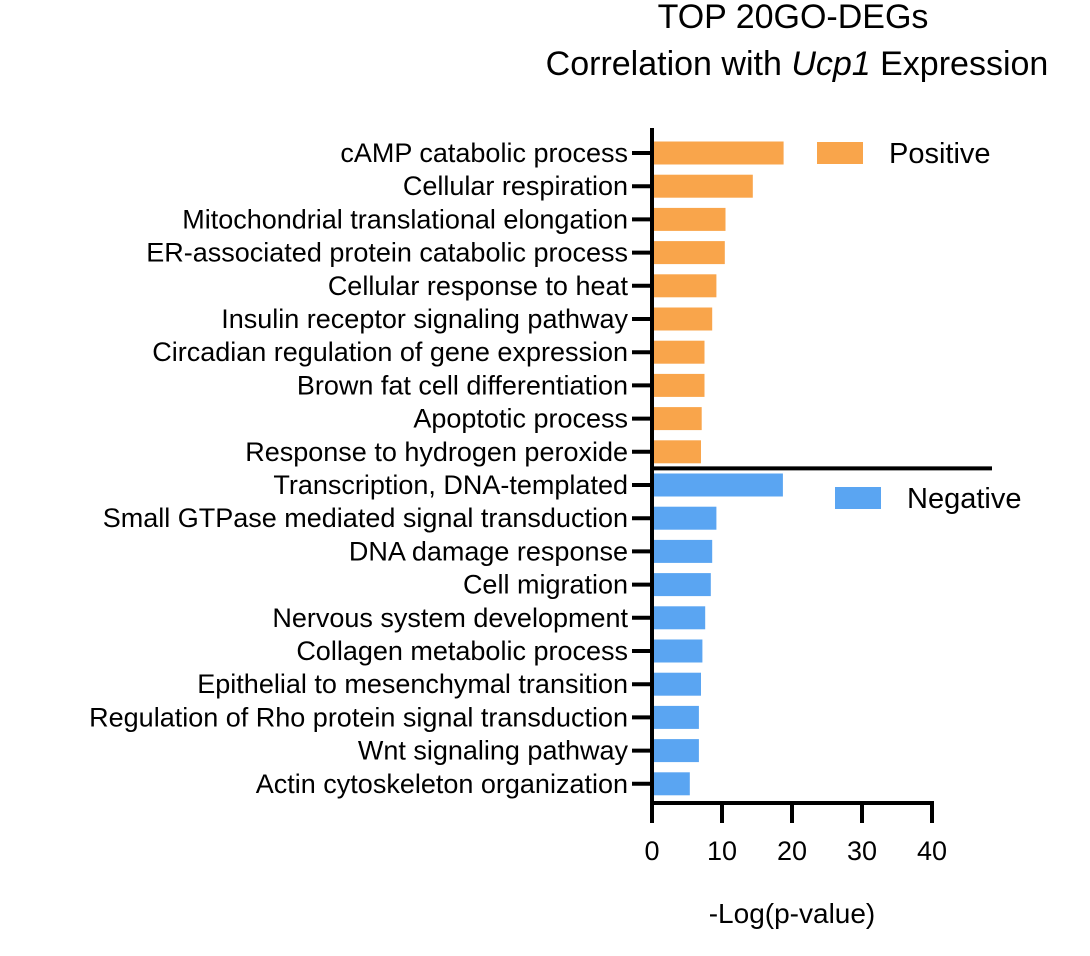 The width and height of the screenshot is (1090, 956). What do you see at coordinates (387, 253) in the screenshot?
I see `category-label: ER-associated protein catabolic process` at bounding box center [387, 253].